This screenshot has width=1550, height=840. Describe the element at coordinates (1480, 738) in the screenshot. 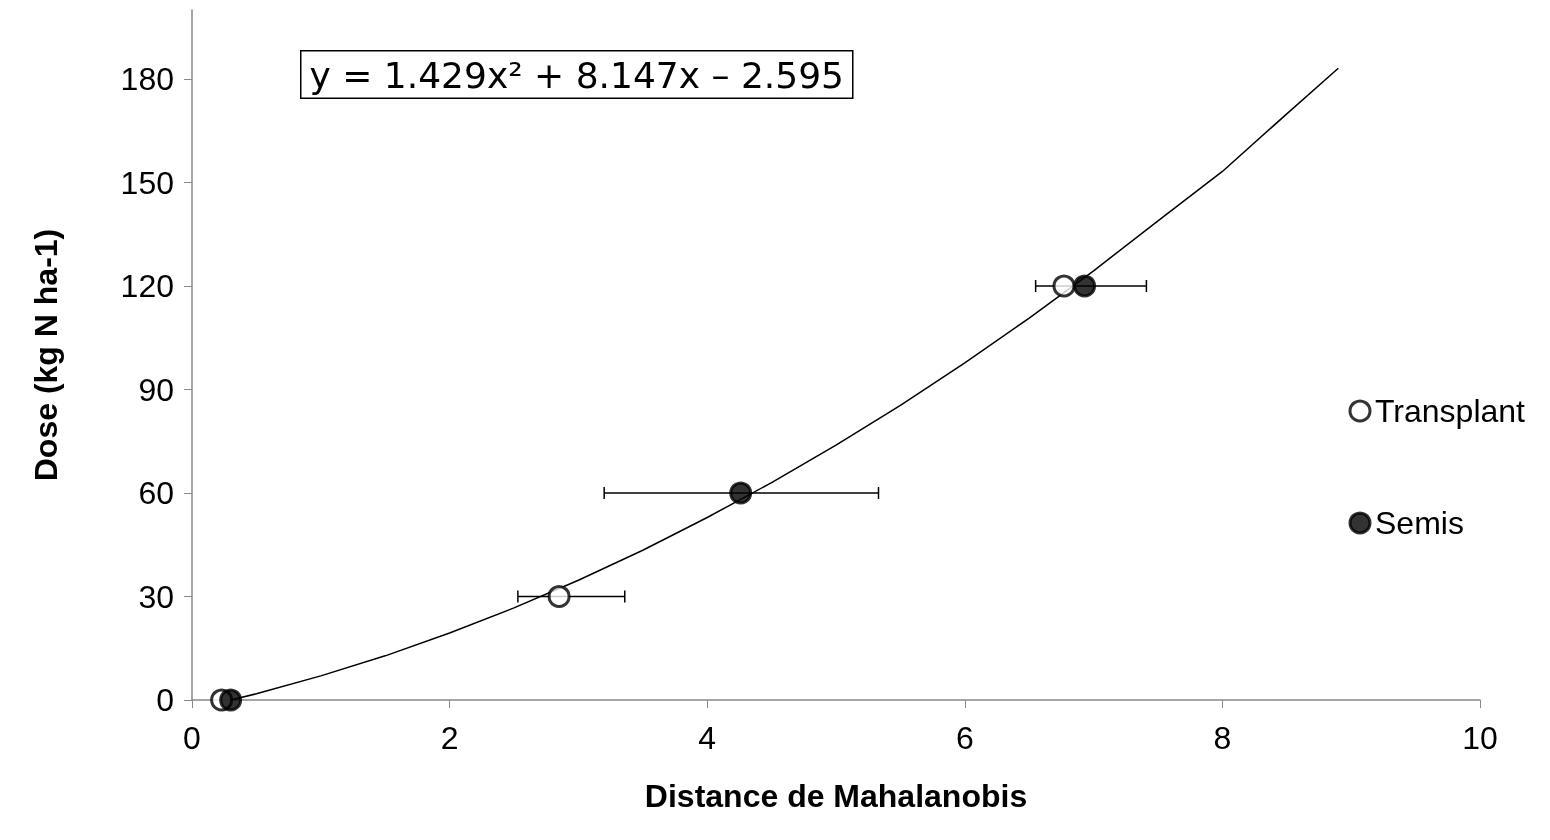

I see `x-tick-label: 10` at that location.